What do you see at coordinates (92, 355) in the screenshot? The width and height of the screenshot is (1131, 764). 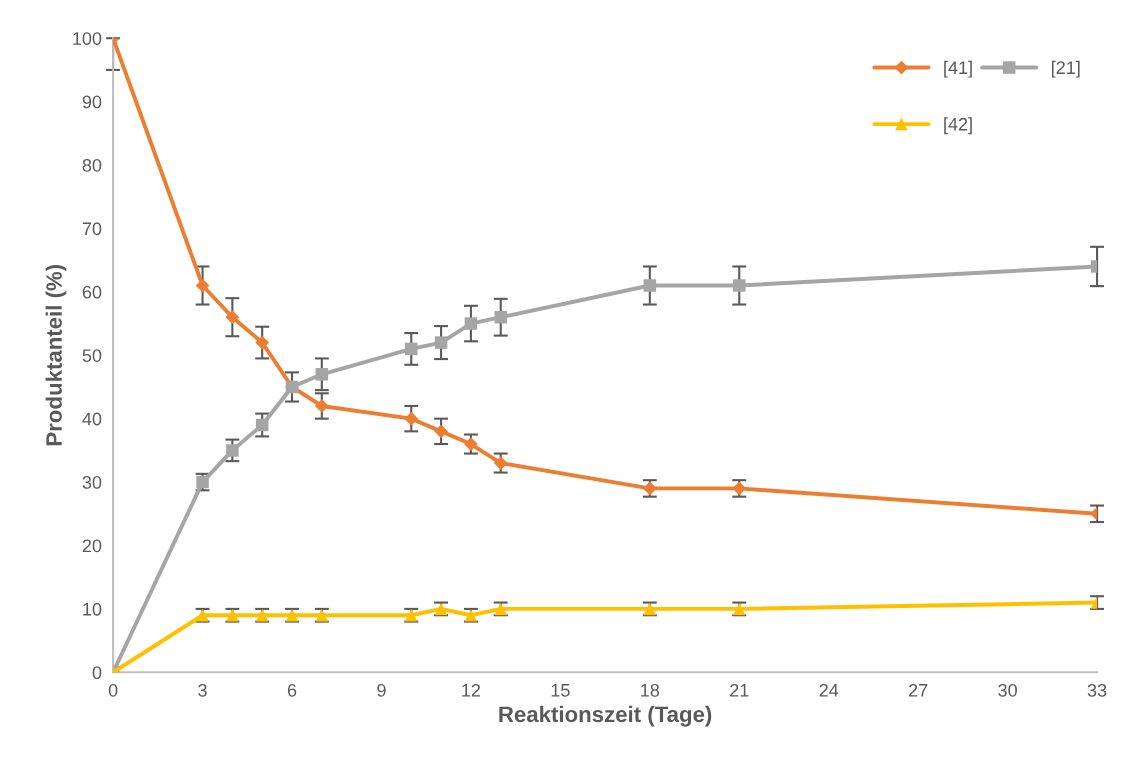 I see `y-tick-label: 50` at bounding box center [92, 355].